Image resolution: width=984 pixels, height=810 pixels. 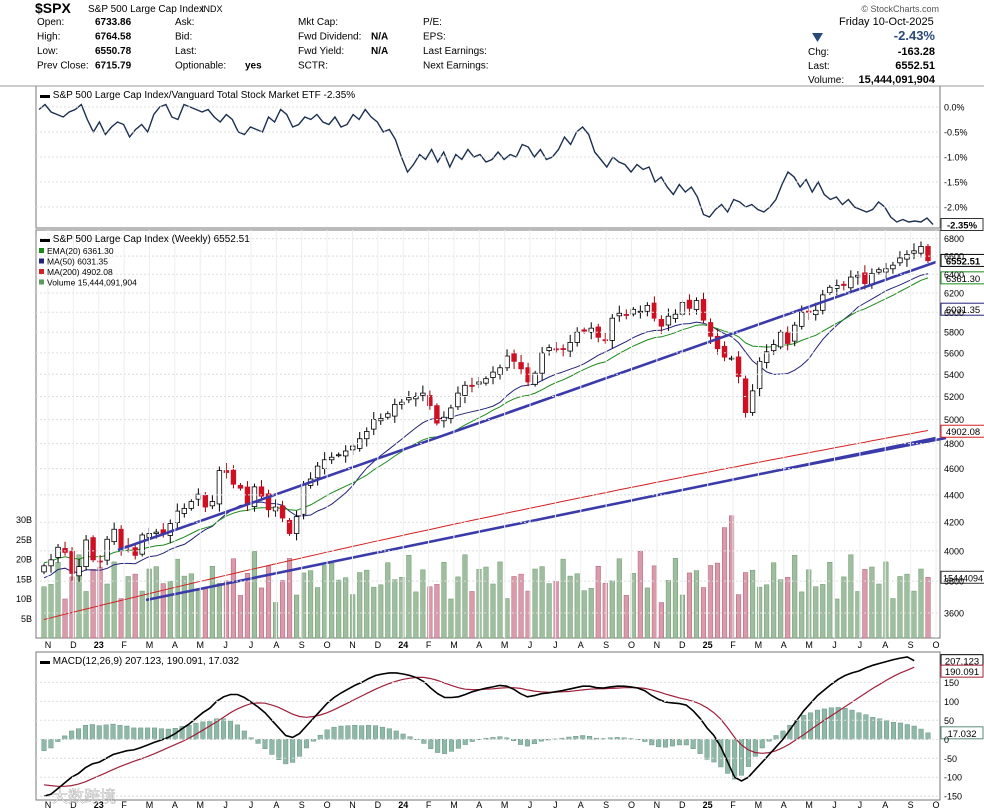 What do you see at coordinates (954, 444) in the screenshot?
I see `price-tick-label: 4800` at bounding box center [954, 444].